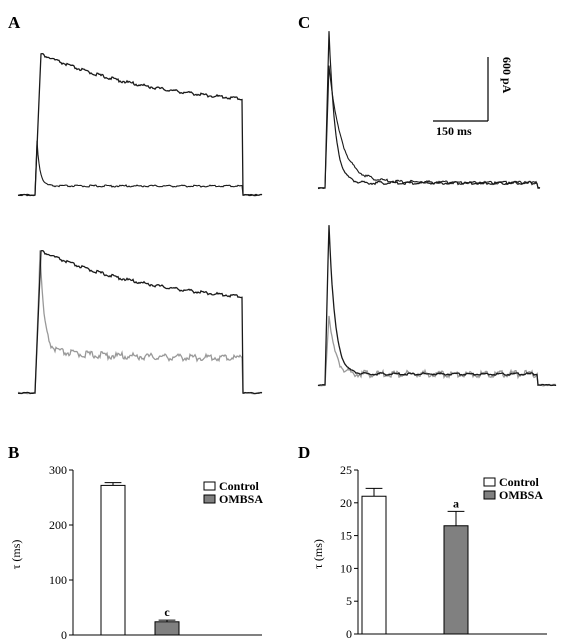  Describe the element at coordinates (507, 75) in the screenshot. I see `scale-bar-current-label: 600 pA` at that location.